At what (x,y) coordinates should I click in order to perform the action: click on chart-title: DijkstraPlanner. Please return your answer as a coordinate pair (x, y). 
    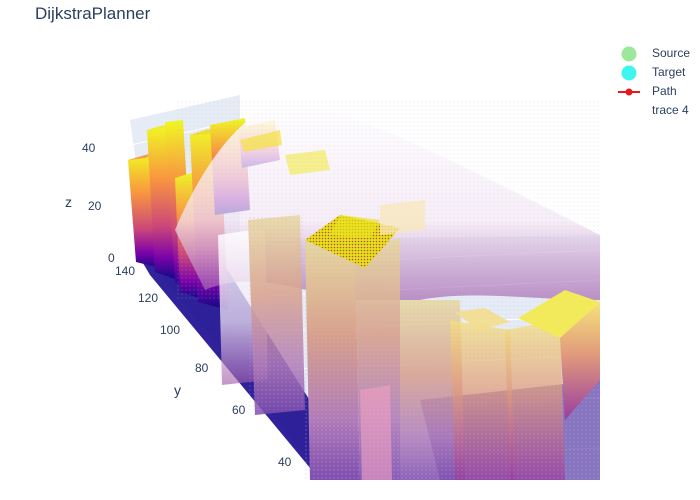
    Looking at the image, I should click on (93, 13).